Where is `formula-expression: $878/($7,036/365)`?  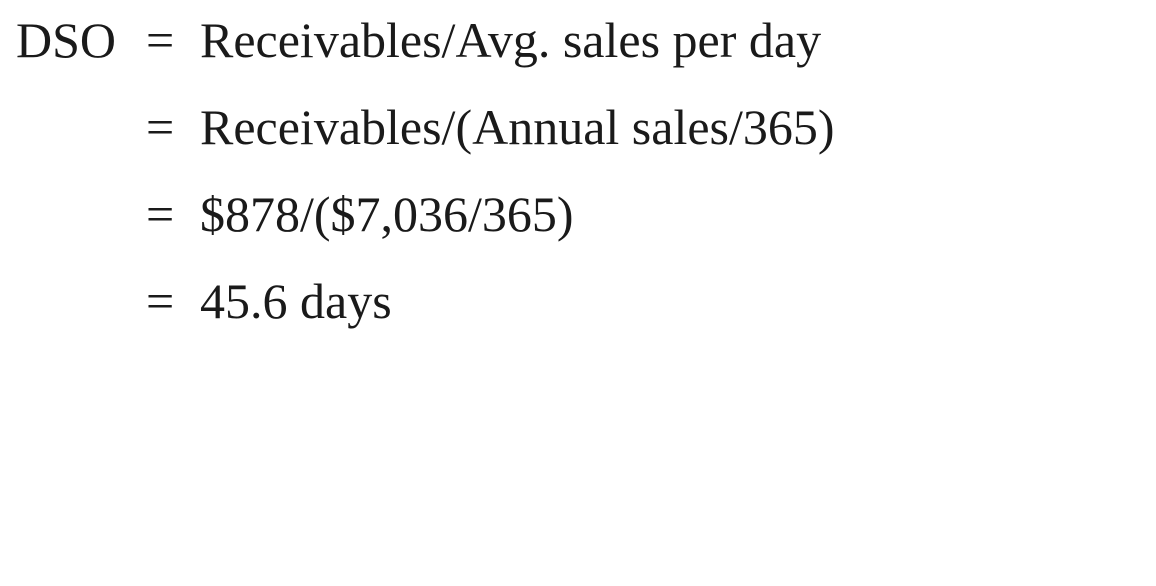 formula-expression: $878/($7,036/365) is located at coordinates (387, 214).